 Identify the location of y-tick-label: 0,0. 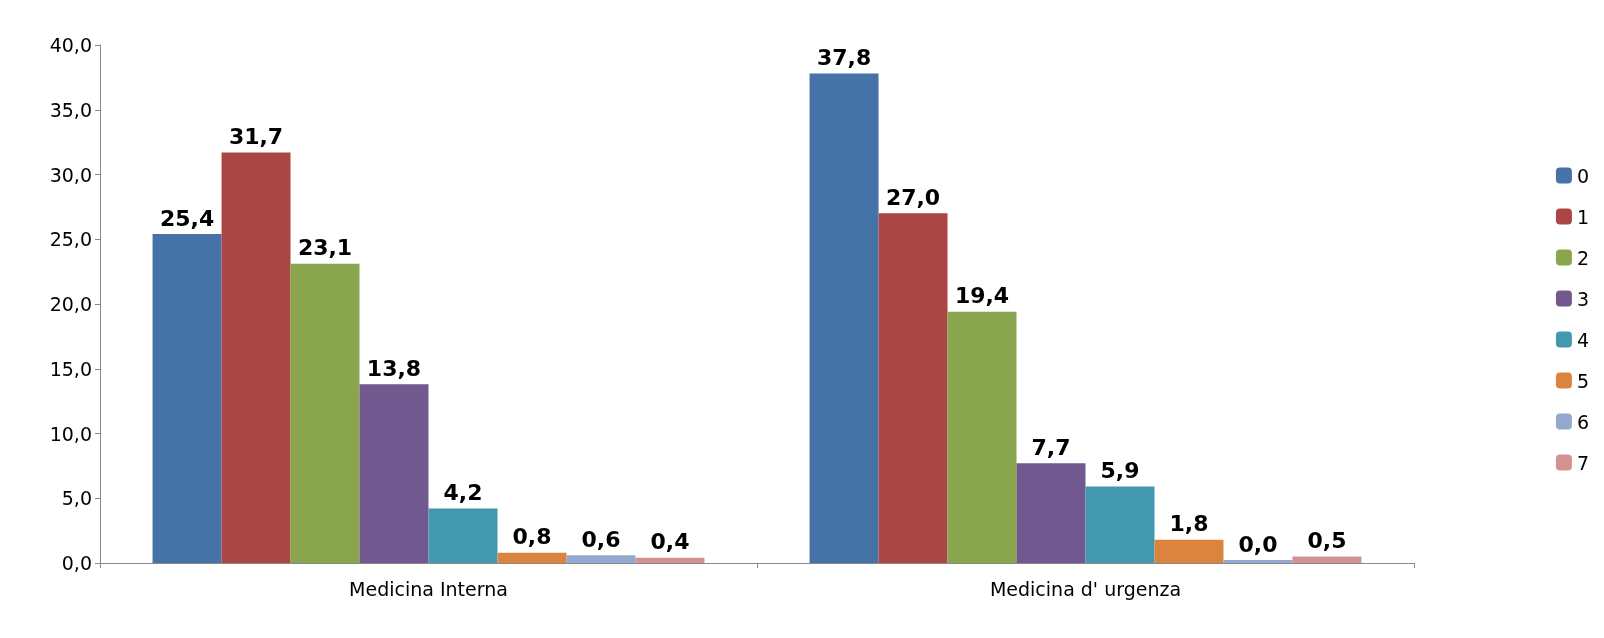
(76, 563).